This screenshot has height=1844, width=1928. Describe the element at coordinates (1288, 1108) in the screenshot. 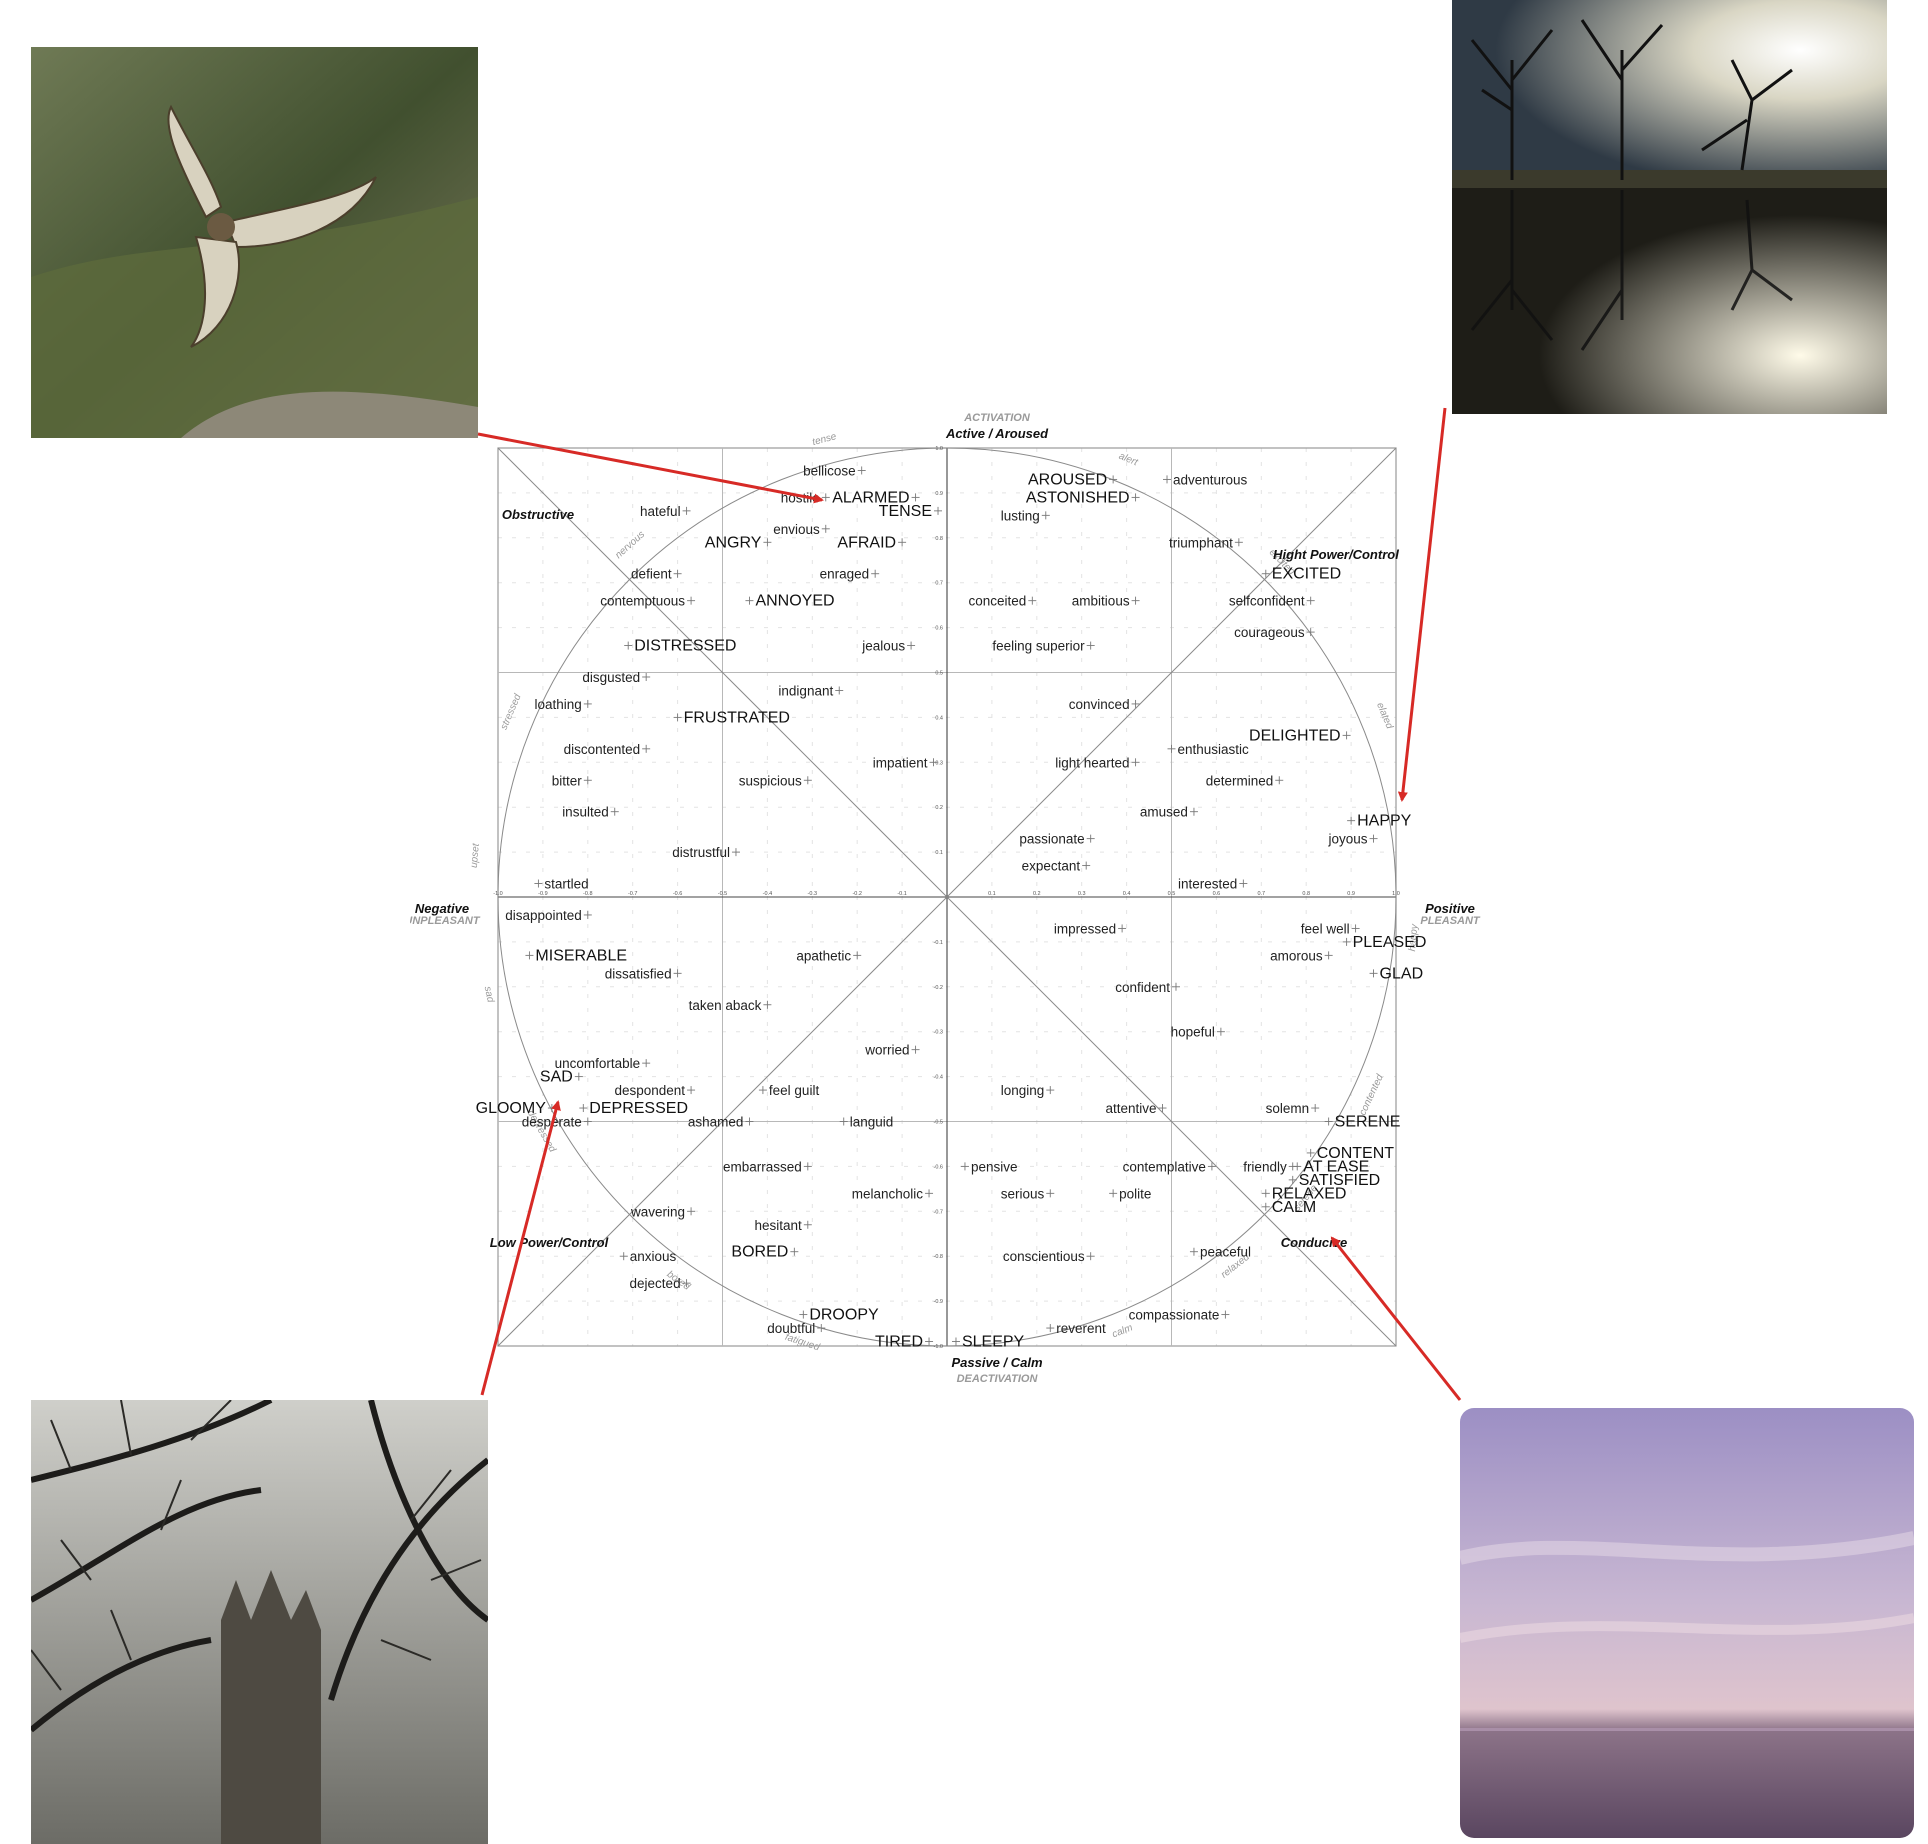

I see `emotion-label: solemn` at that location.